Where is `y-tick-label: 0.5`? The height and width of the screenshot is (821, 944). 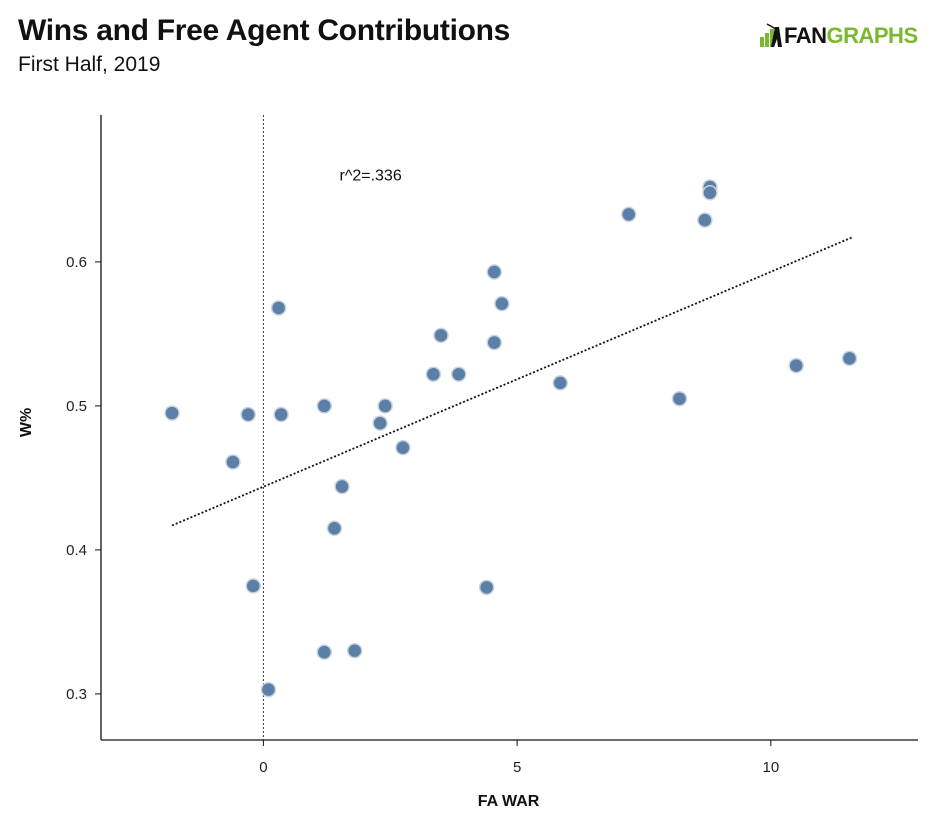
y-tick-label: 0.5 is located at coordinates (76, 406).